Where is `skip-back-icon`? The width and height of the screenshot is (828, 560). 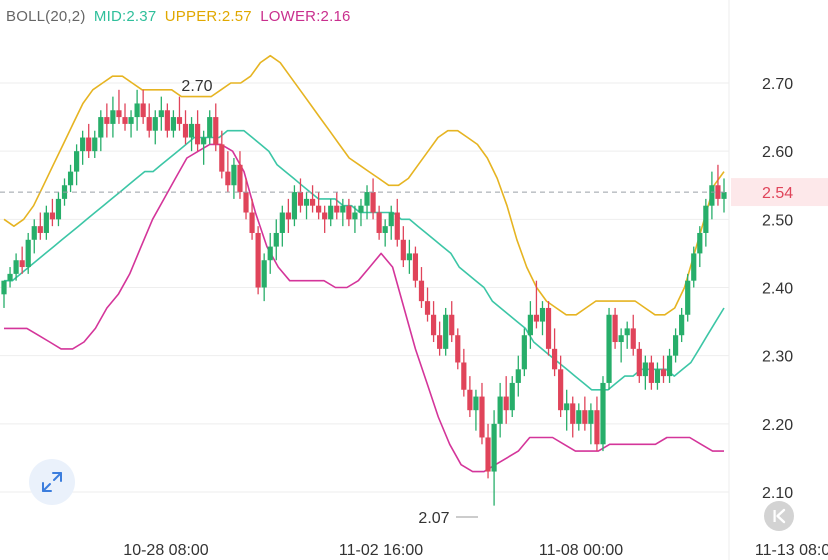
skip-back-icon is located at coordinates (779, 516).